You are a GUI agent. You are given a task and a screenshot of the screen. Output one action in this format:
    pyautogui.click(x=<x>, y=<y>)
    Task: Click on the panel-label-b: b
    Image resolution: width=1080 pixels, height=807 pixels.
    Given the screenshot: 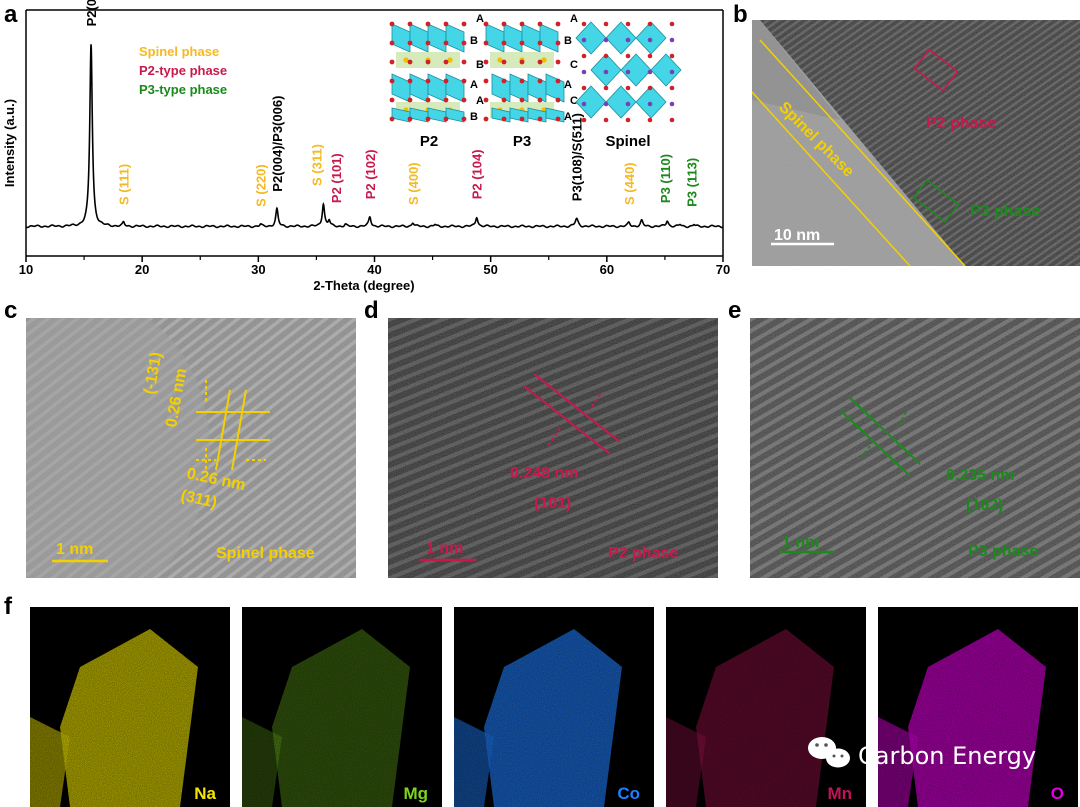 What is the action you would take?
    pyautogui.click(x=740, y=14)
    